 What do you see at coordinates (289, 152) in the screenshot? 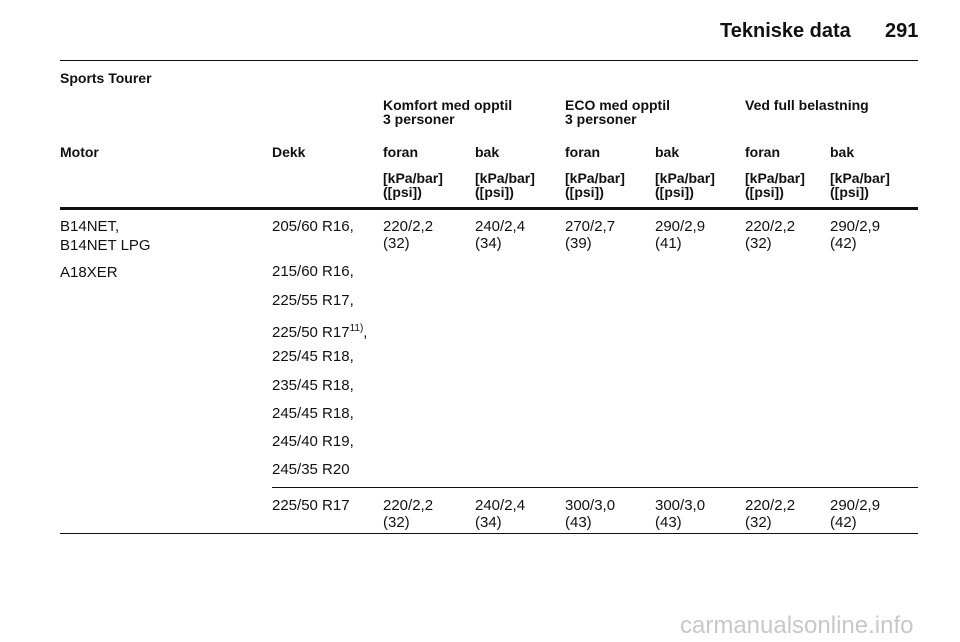
I see `column-header: Dekk` at bounding box center [289, 152].